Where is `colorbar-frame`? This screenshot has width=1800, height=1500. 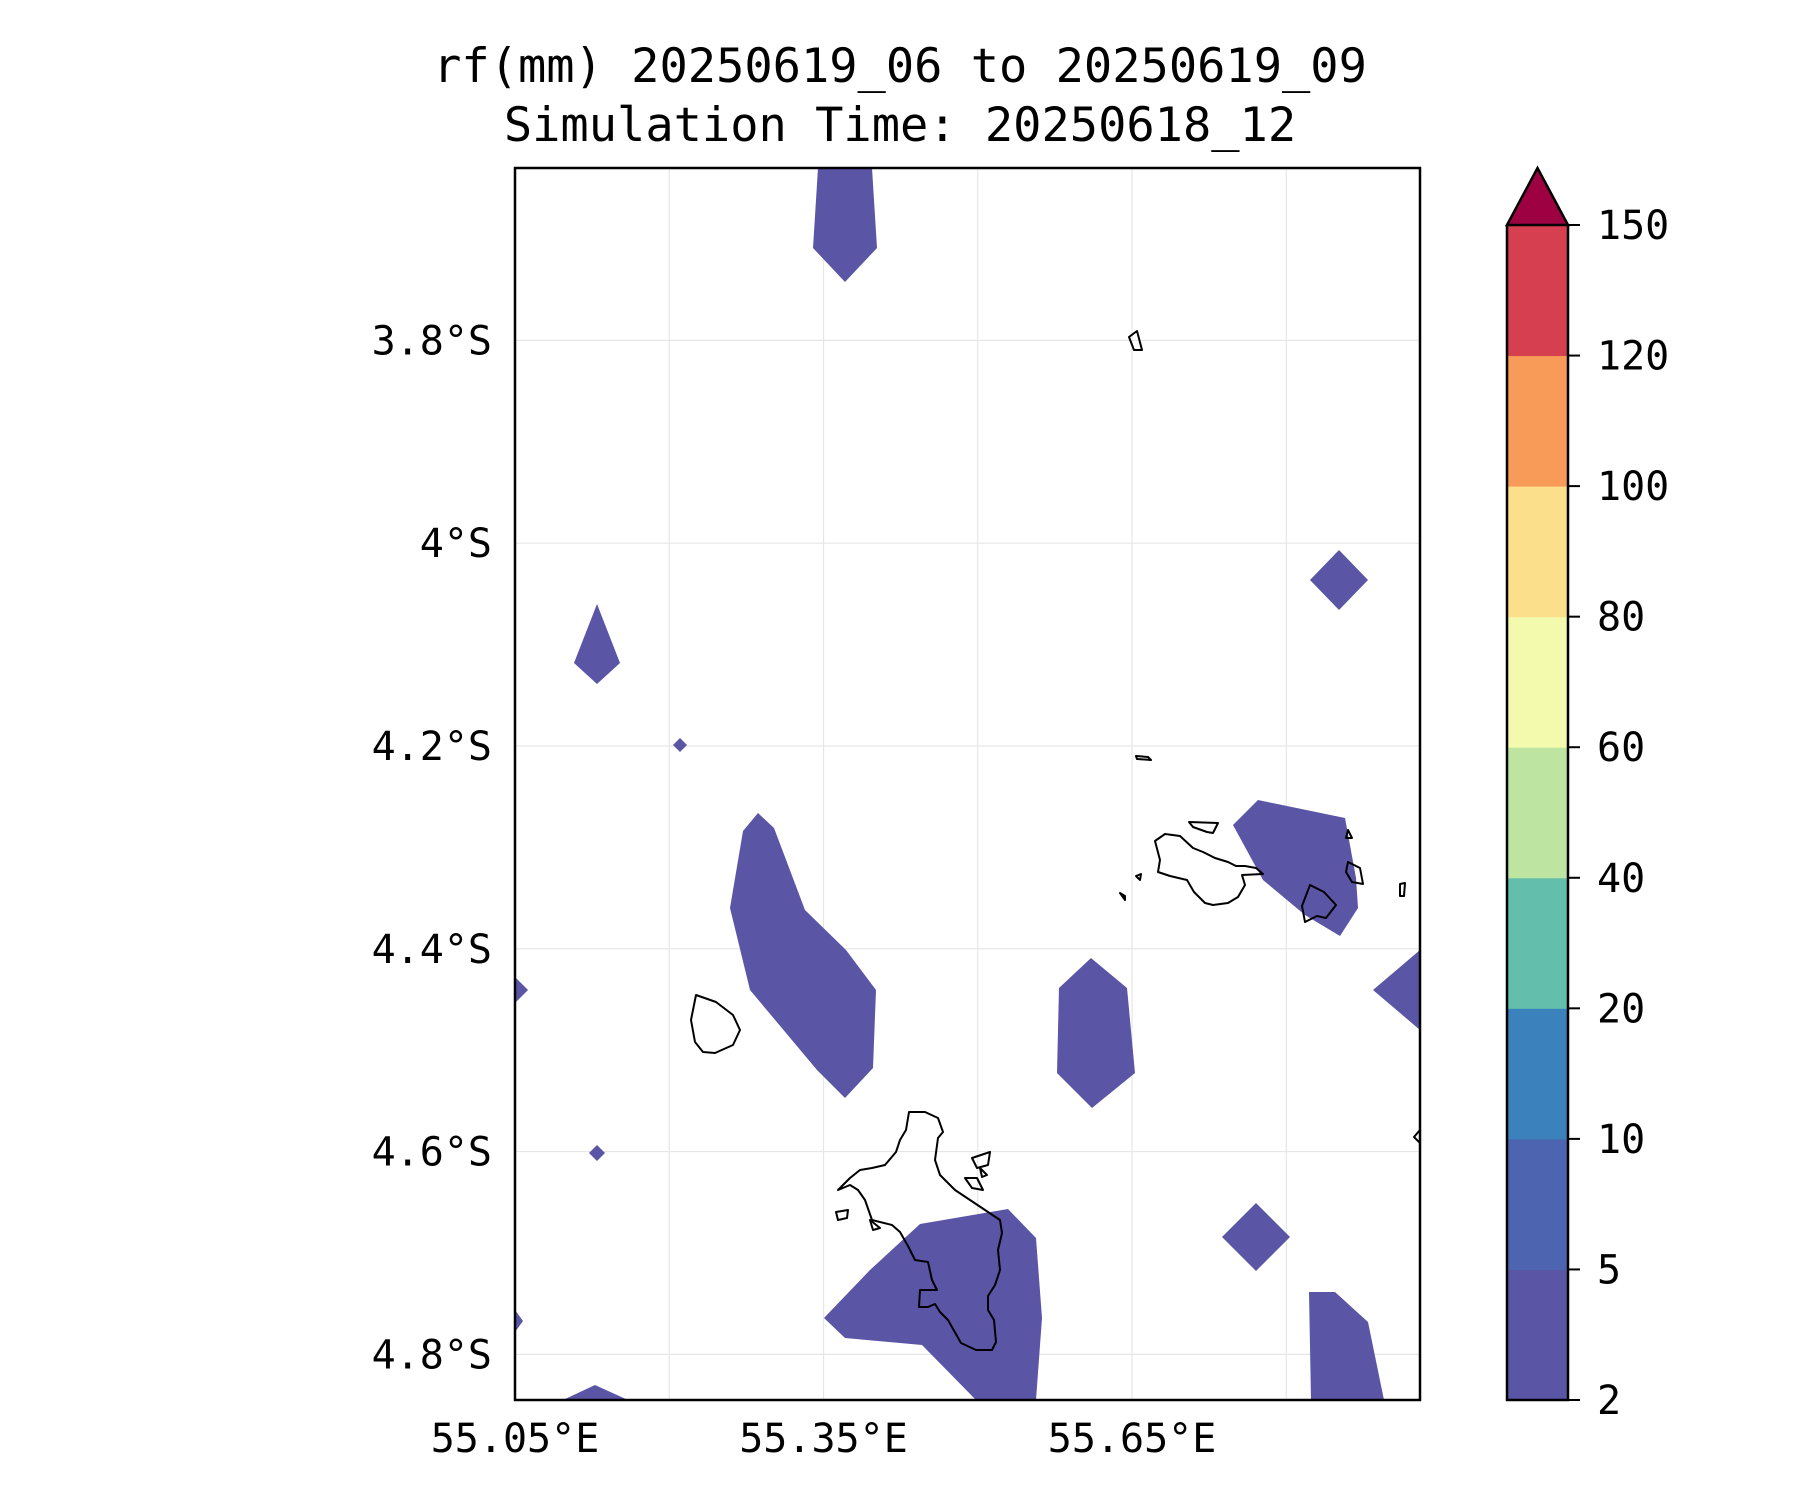
colorbar-frame is located at coordinates (1537, 813).